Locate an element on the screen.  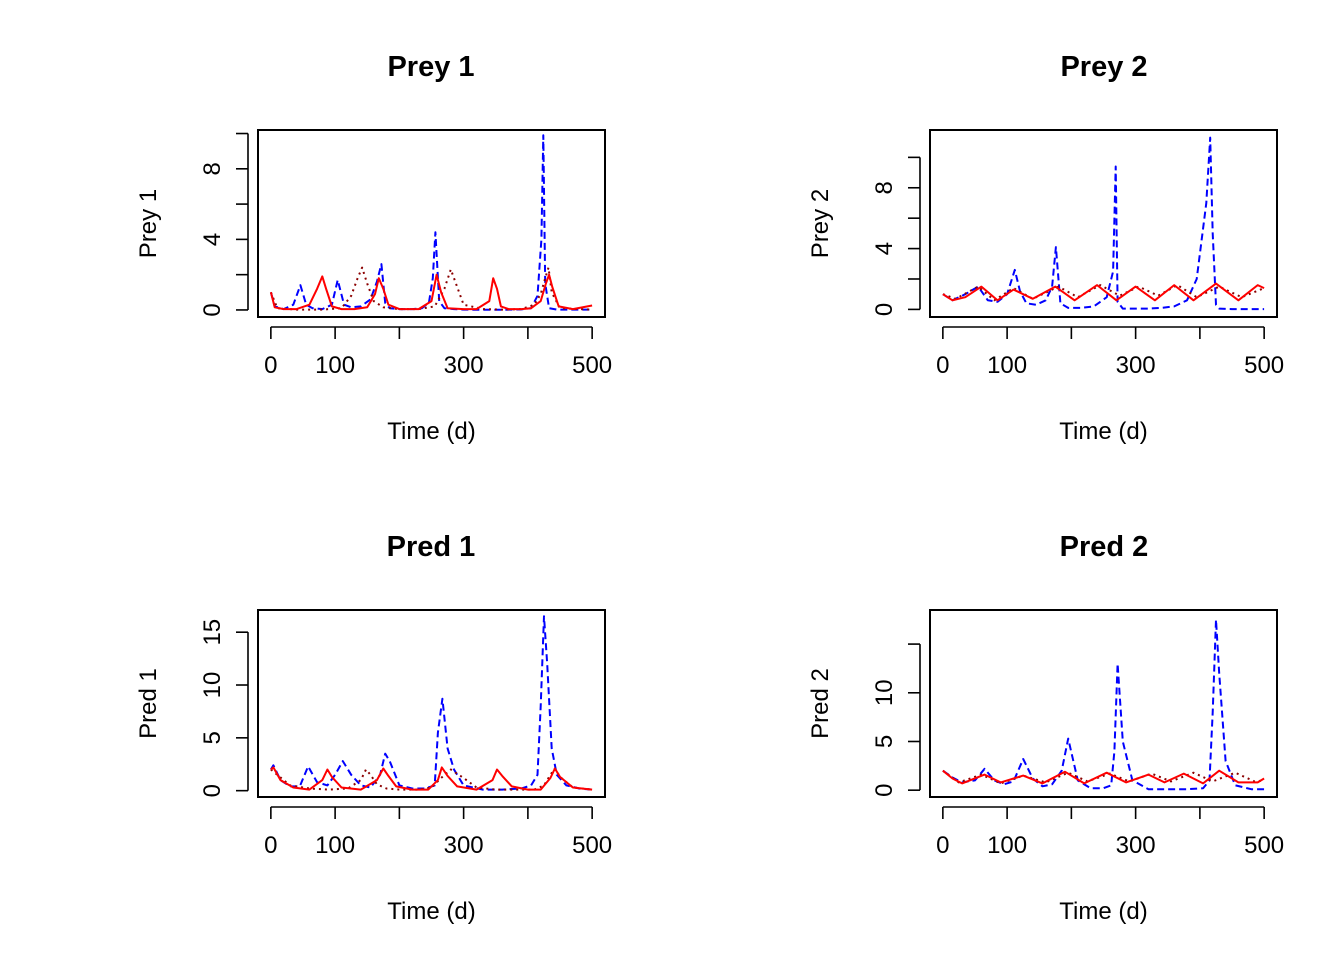
panel-1: Prey 1 0 100 300 500 Time (d) 0 4 8 Prey 1 is located at coordinates (373, 248).